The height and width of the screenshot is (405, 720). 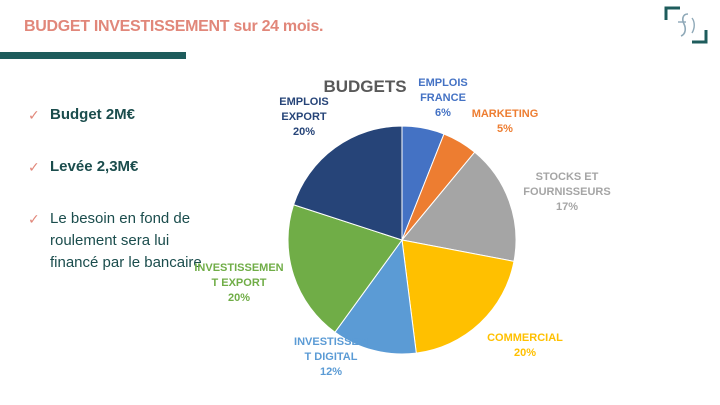 What do you see at coordinates (525, 345) in the screenshot?
I see `slice-label: COMMERCIAL 20%` at bounding box center [525, 345].